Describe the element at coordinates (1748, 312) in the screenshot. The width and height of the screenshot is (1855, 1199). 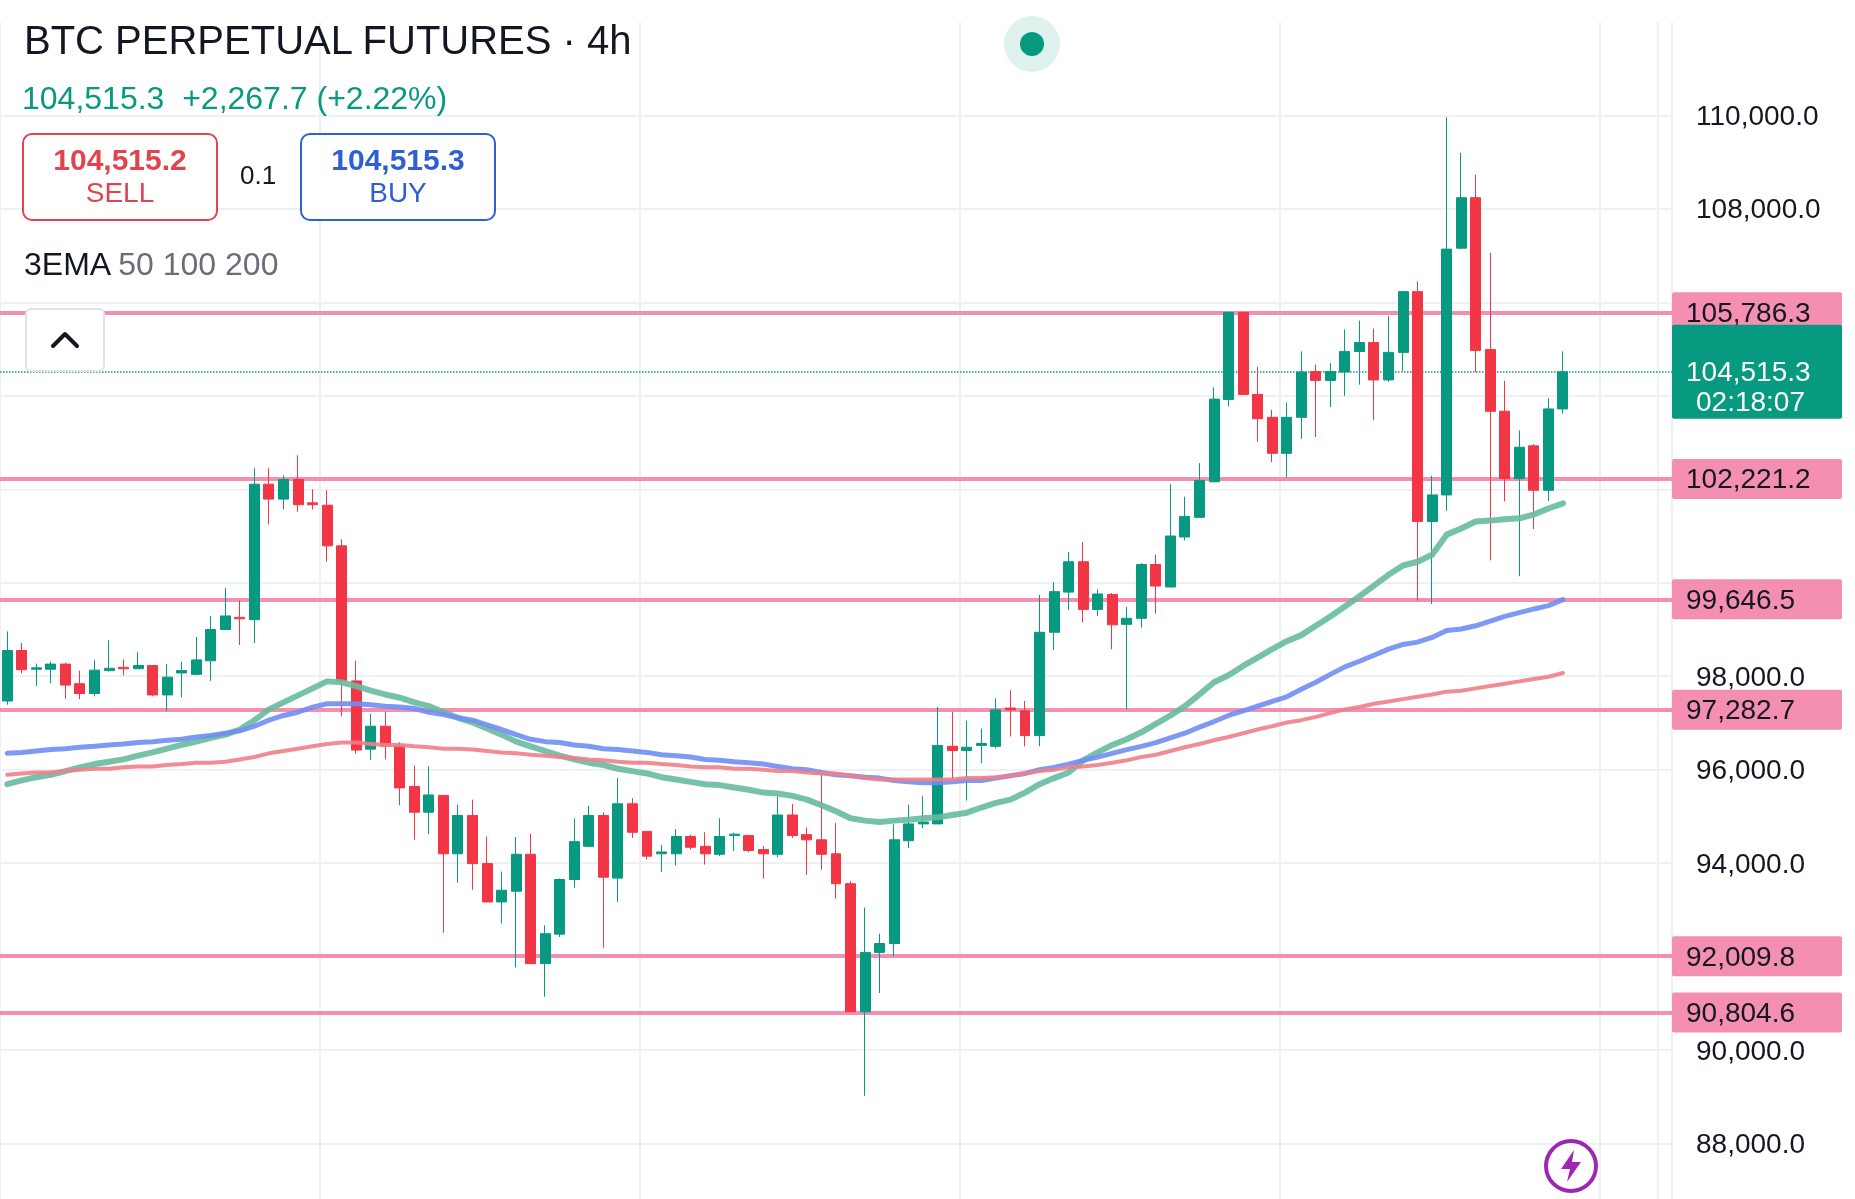
I see `ref-line-label: 105,786.3` at that location.